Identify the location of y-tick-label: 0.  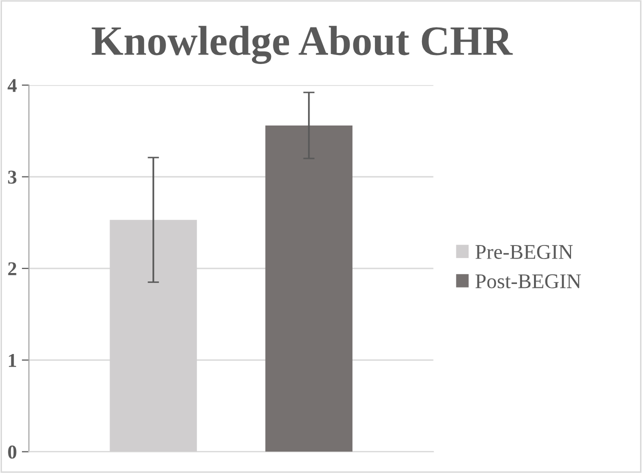
(12, 452).